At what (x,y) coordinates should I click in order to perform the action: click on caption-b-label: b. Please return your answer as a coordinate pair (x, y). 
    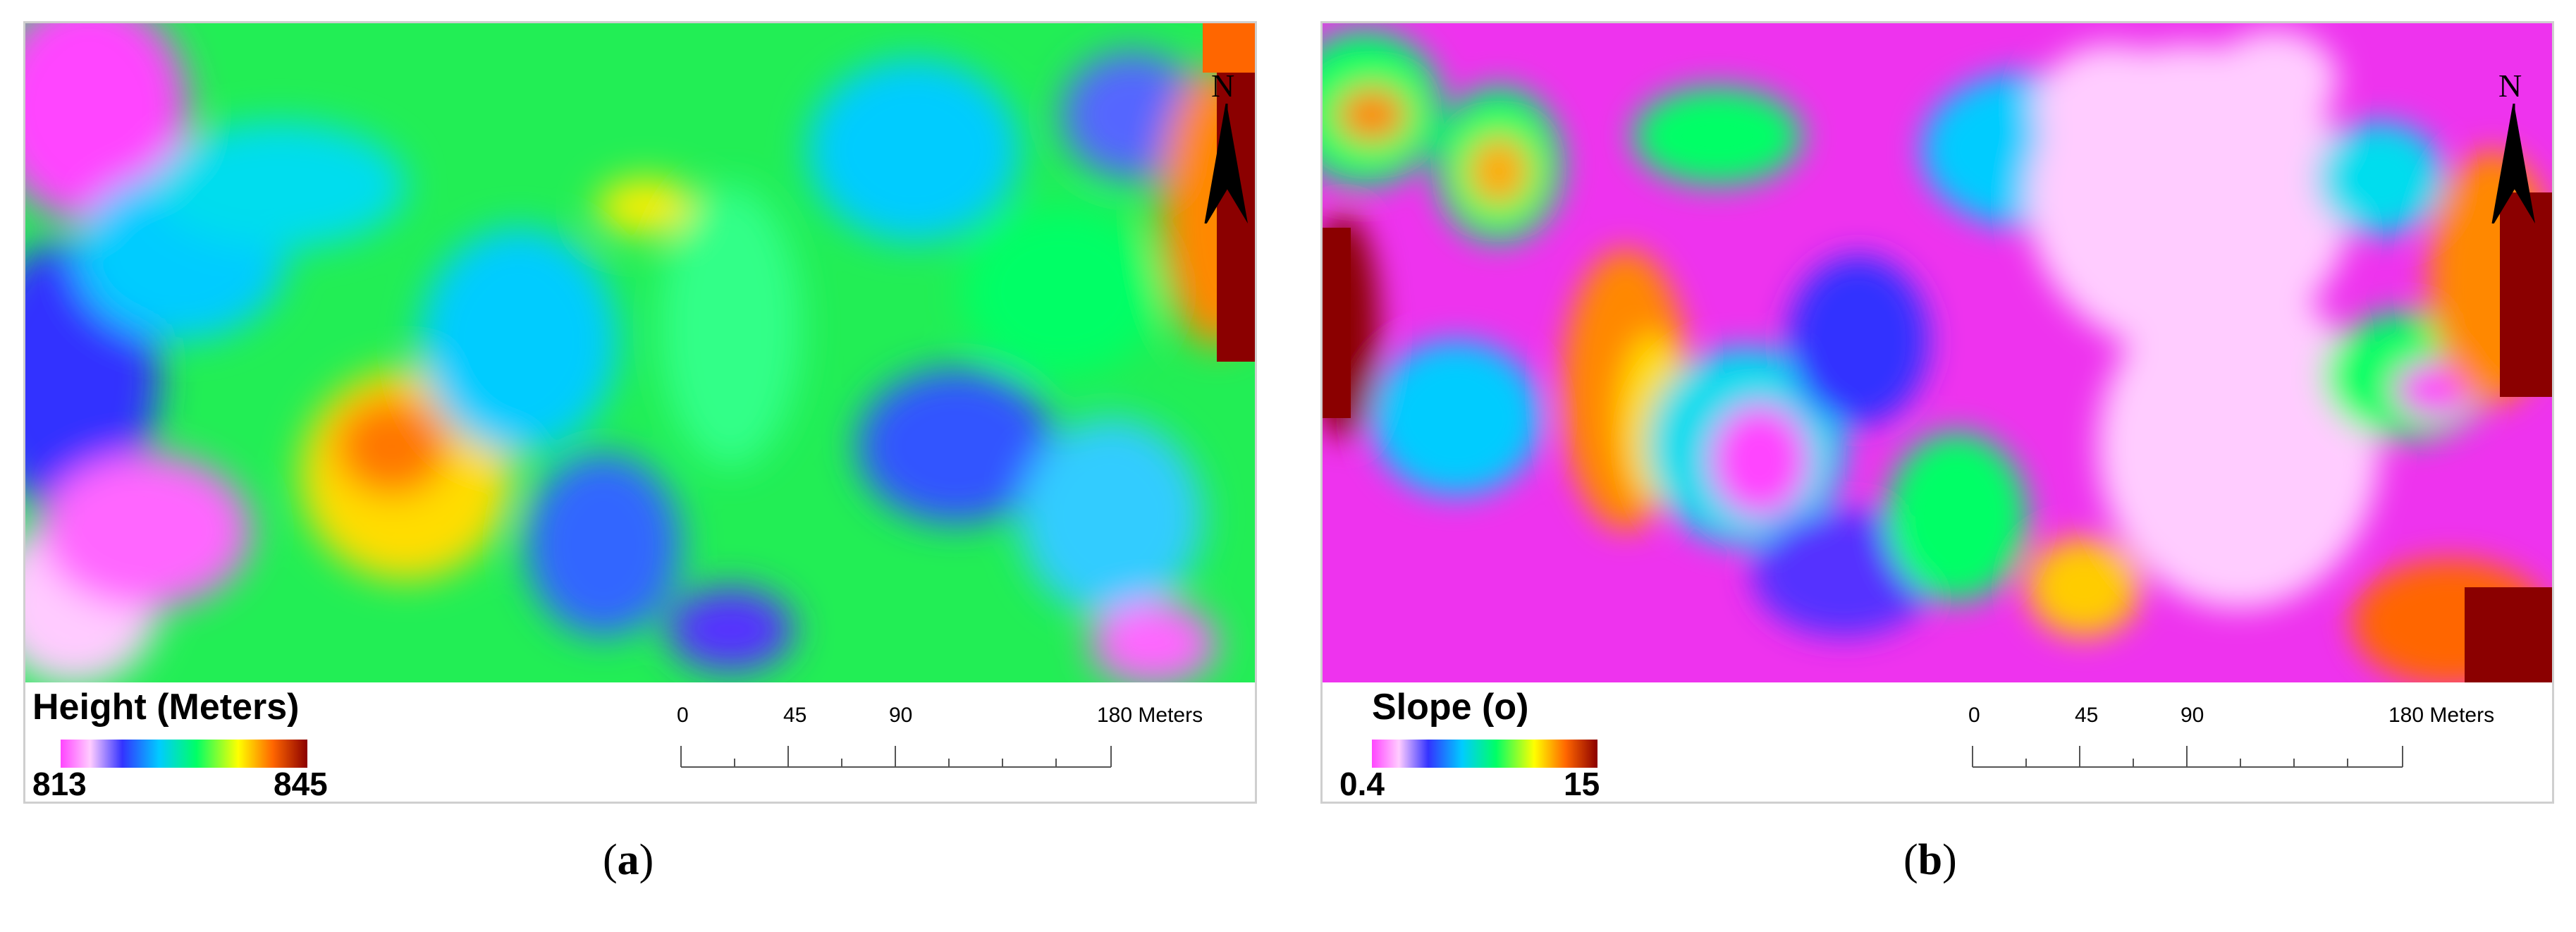
    Looking at the image, I should click on (1930, 860).